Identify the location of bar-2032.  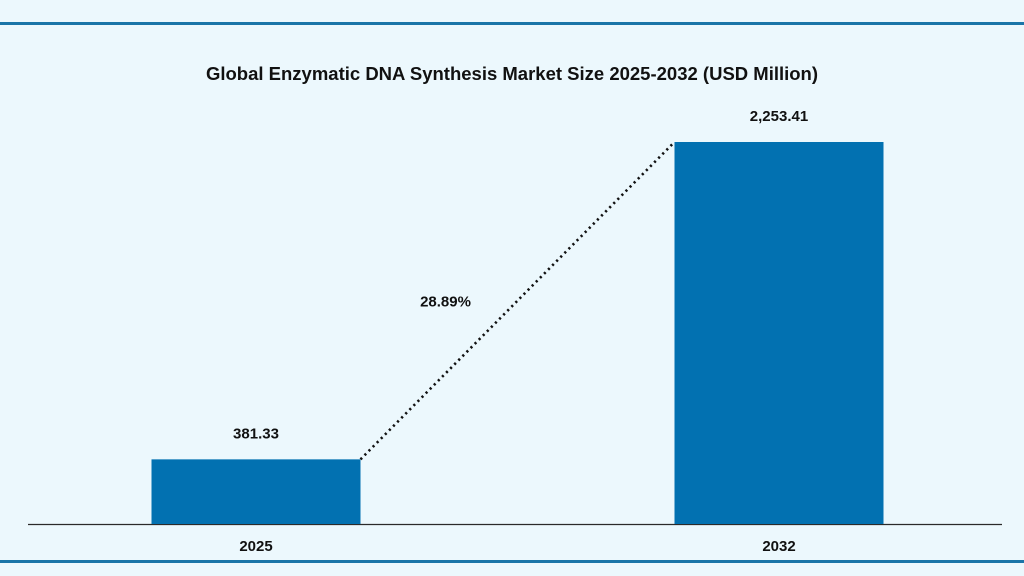
(779, 333).